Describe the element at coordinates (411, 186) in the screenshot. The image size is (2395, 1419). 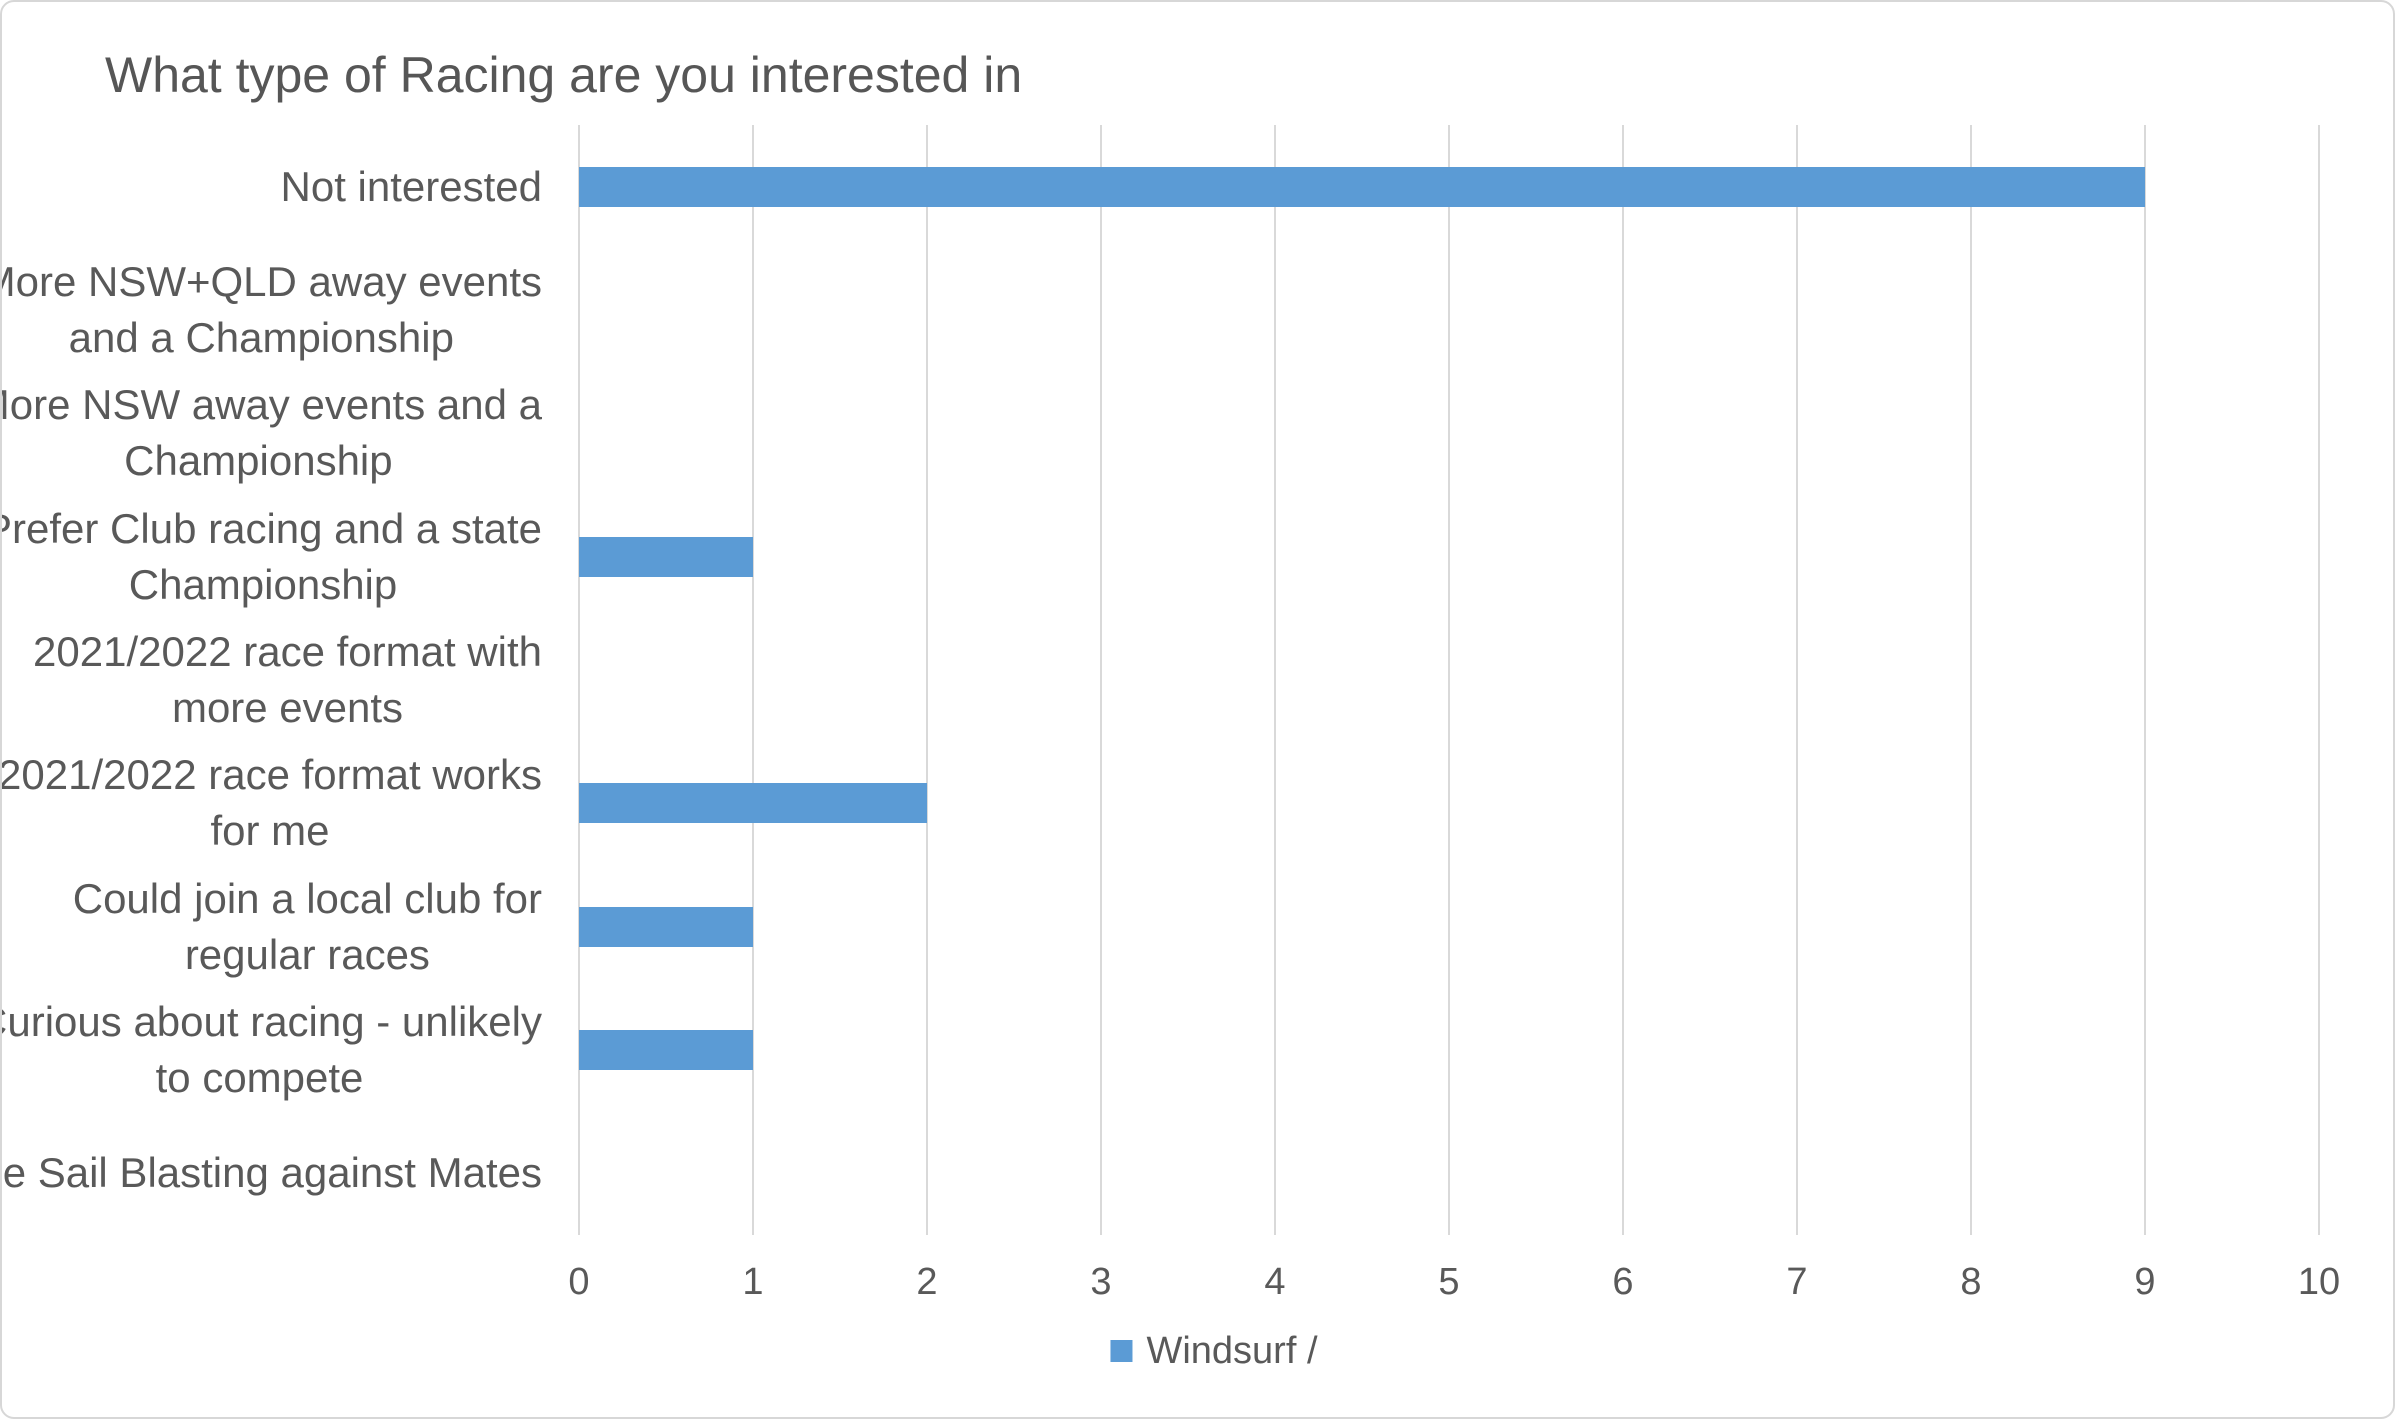
I see `category-label: Not interested` at that location.